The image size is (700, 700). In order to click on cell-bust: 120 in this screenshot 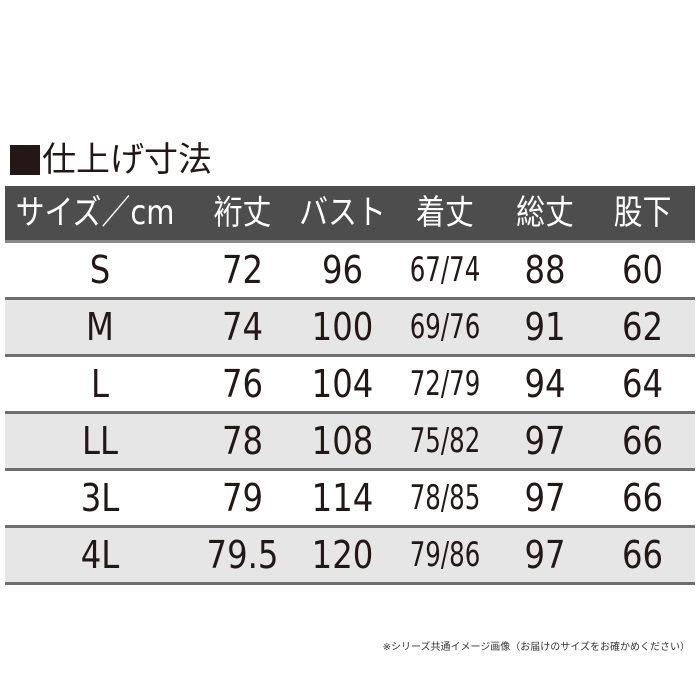, I will do `click(342, 555)`.